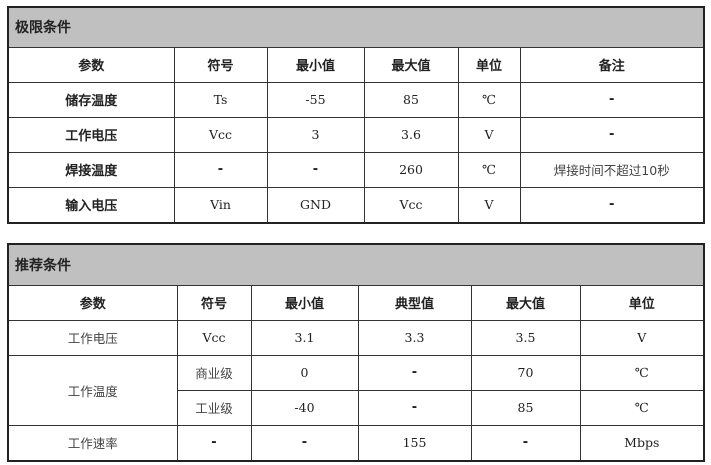 This screenshot has width=711, height=465. Describe the element at coordinates (304, 337) in the screenshot. I see `cell: 3.1` at that location.